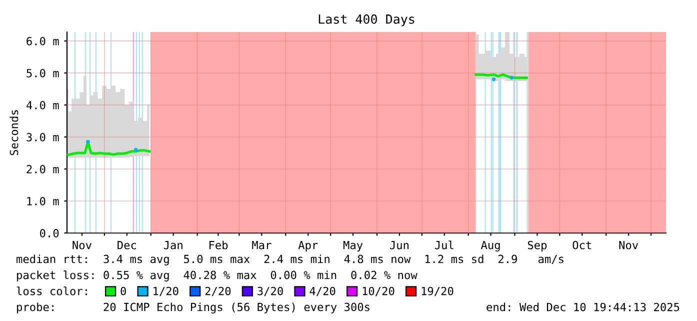 This screenshot has height=321, width=697. Describe the element at coordinates (583, 307) in the screenshot. I see `text: end: Wed Dec 10 19:44:13 2025` at that location.